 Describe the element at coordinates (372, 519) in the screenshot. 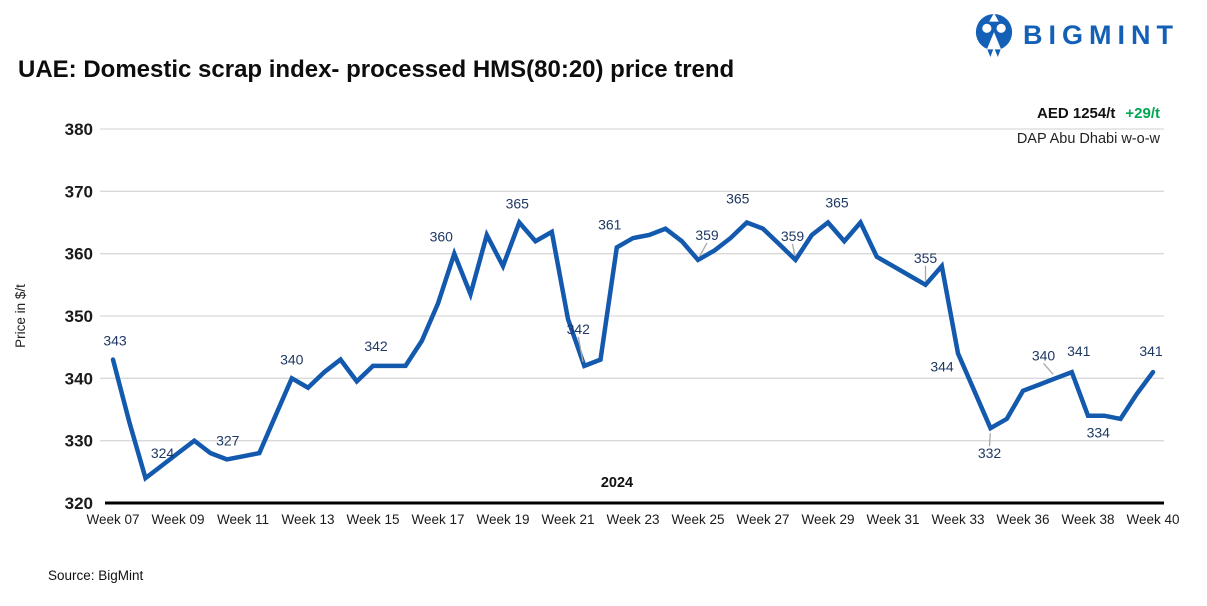

I see `x-tick-label: Week 15` at that location.